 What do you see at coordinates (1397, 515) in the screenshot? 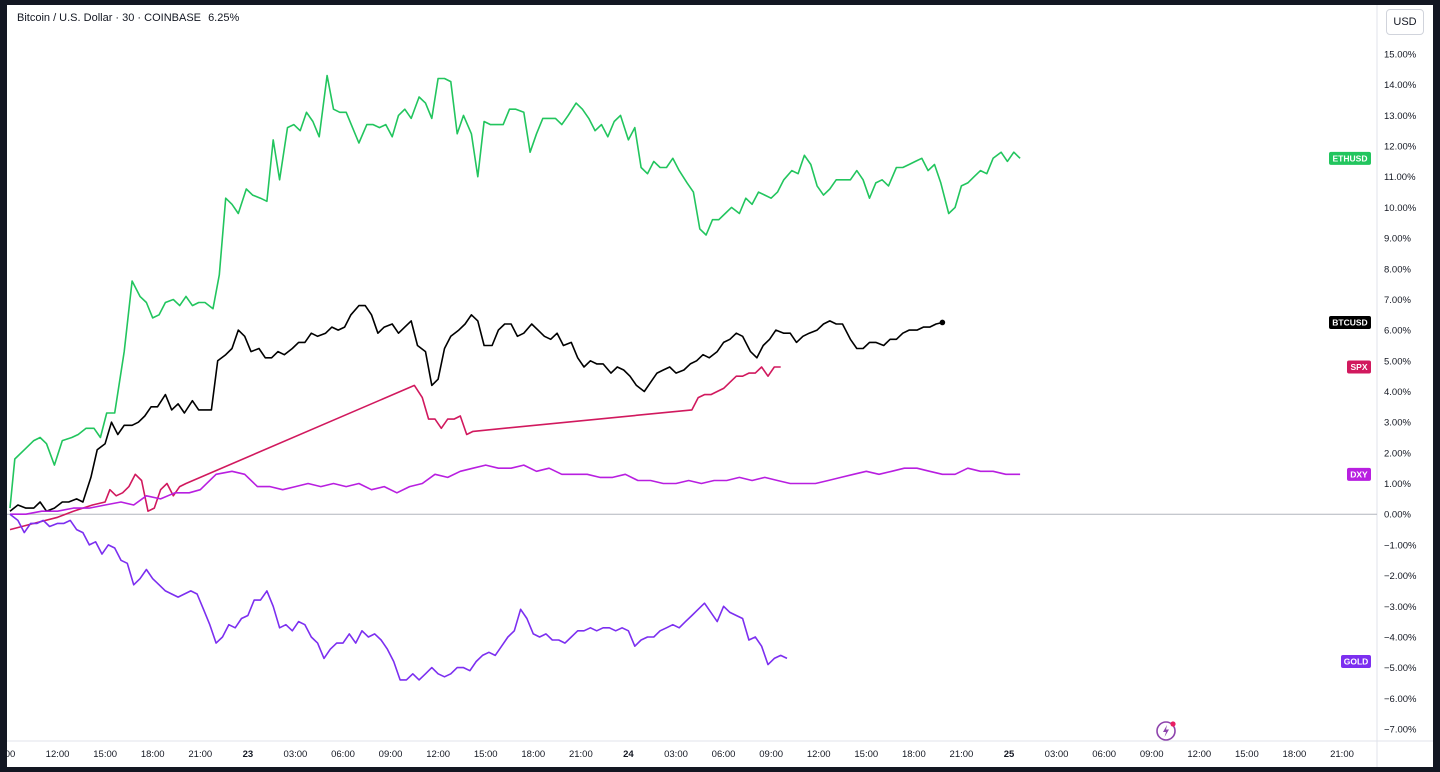
I see `y-tick-label: 0.00%` at bounding box center [1397, 515].